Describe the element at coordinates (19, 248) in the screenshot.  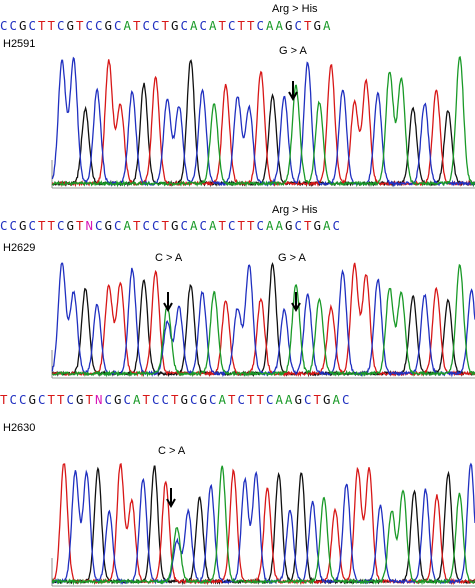
I see `sample-label: H2629` at that location.